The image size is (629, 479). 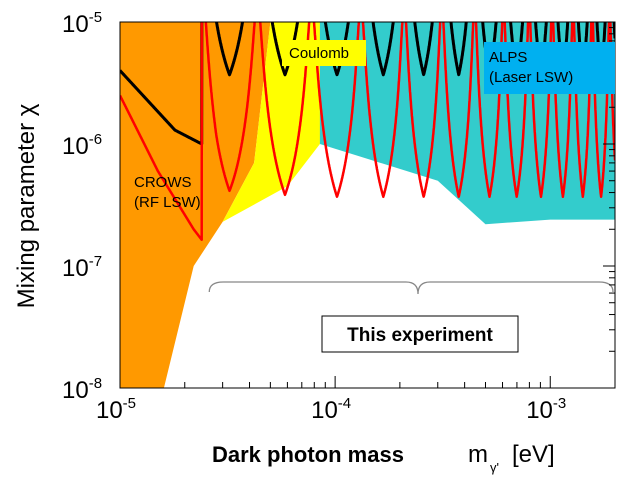 I want to click on x-tick-label: 10⁻⁴, so click(x=331, y=409).